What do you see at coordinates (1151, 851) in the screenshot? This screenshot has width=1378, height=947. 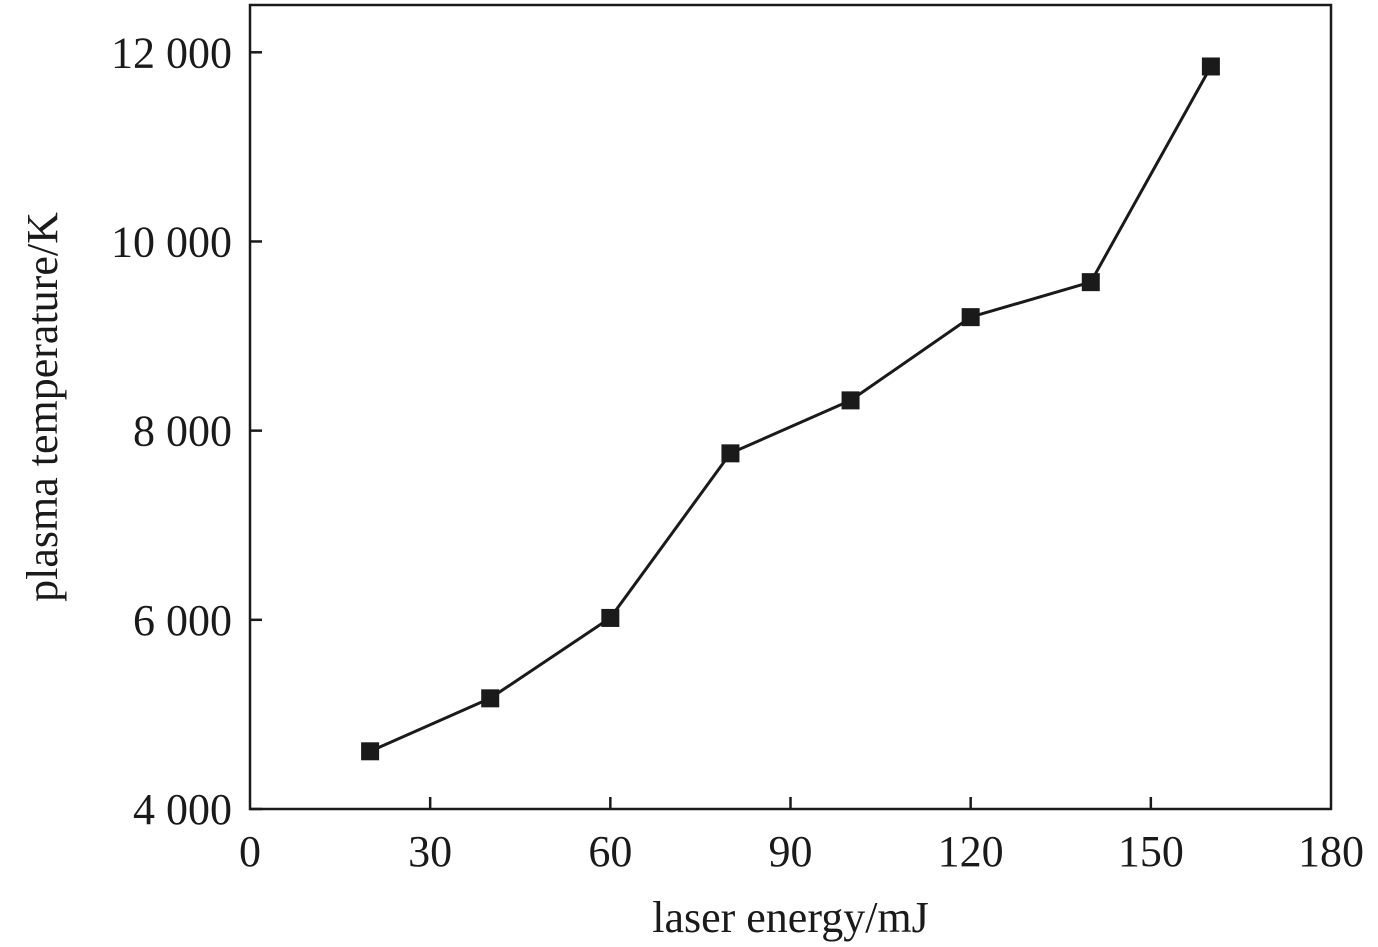 I see `x-tick-label: 150` at bounding box center [1151, 851].